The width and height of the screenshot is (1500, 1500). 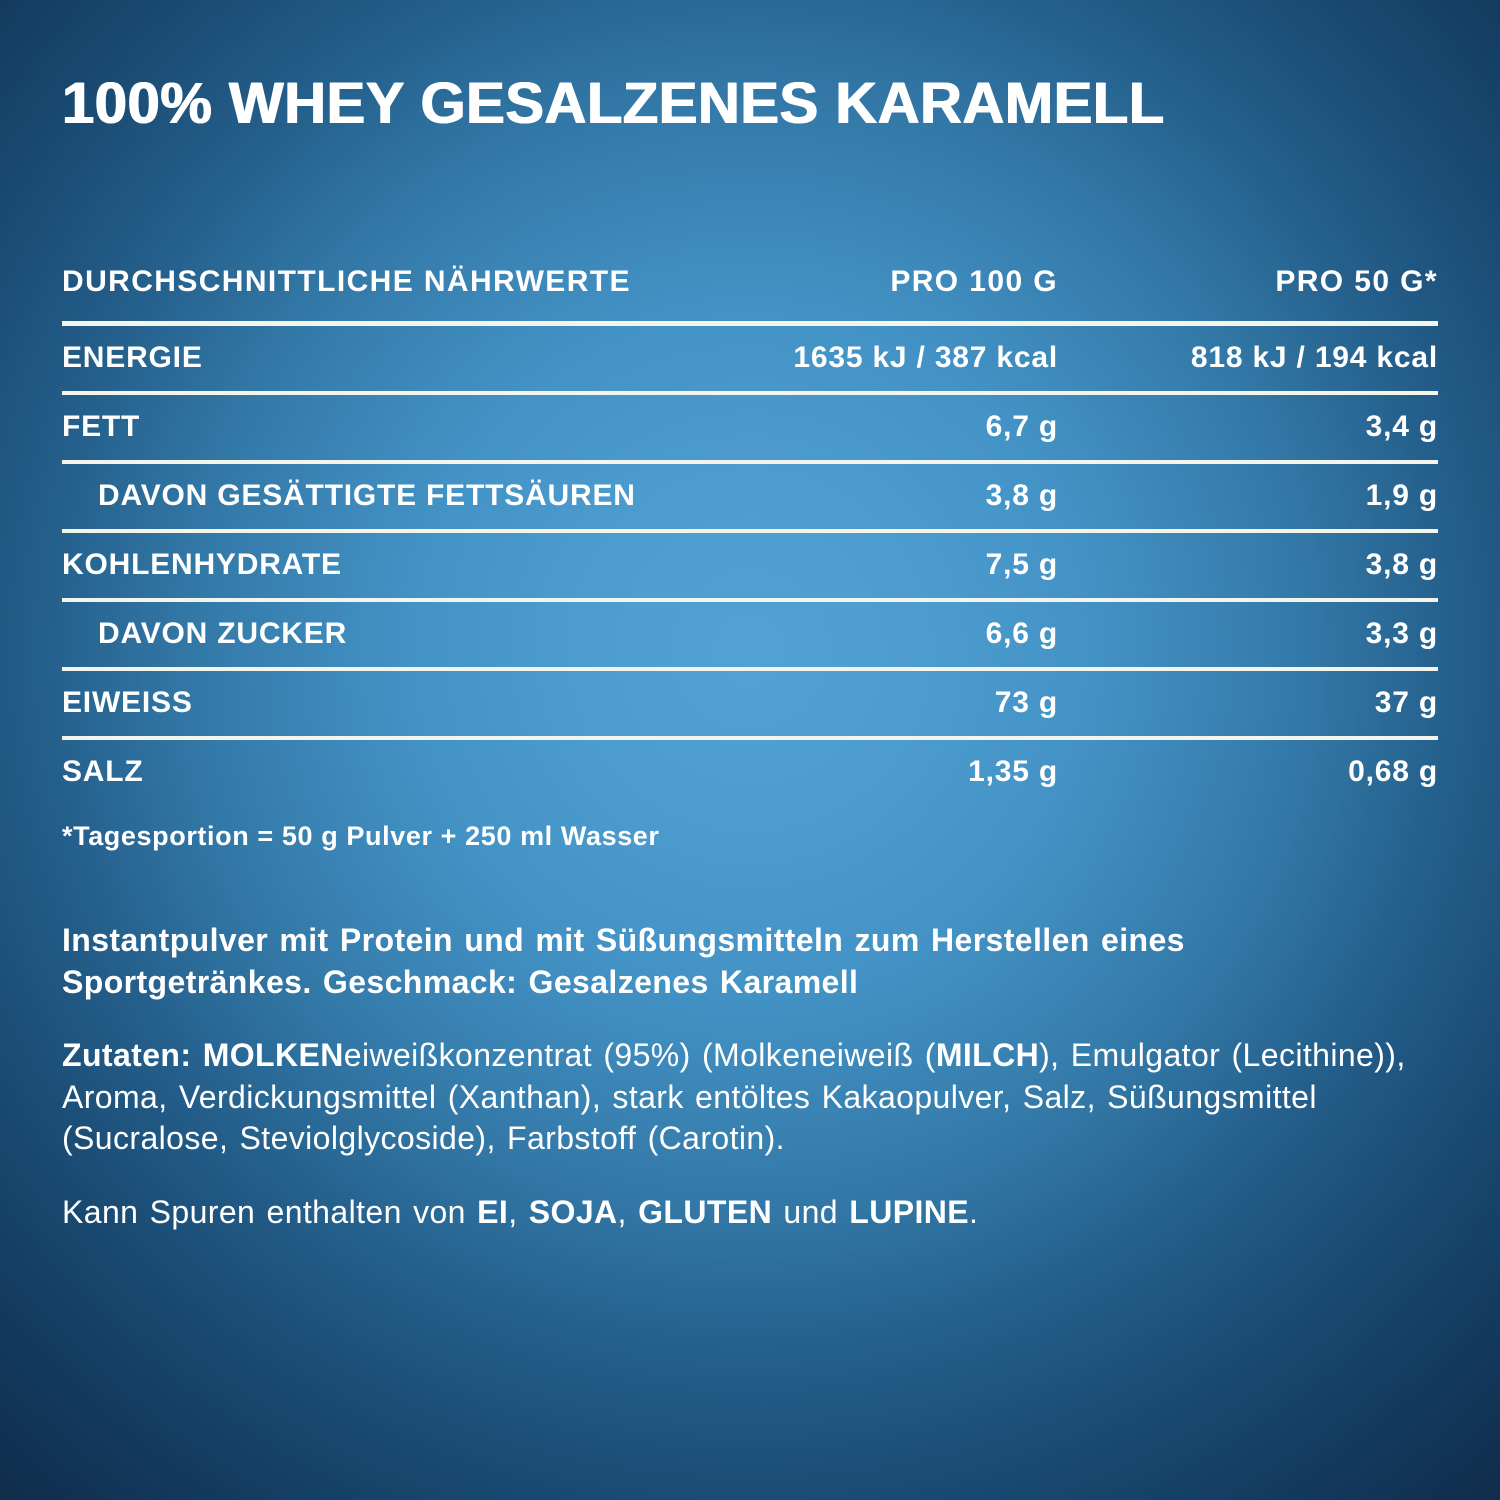 What do you see at coordinates (132, 358) in the screenshot?
I see `row-label: ENERGIE` at bounding box center [132, 358].